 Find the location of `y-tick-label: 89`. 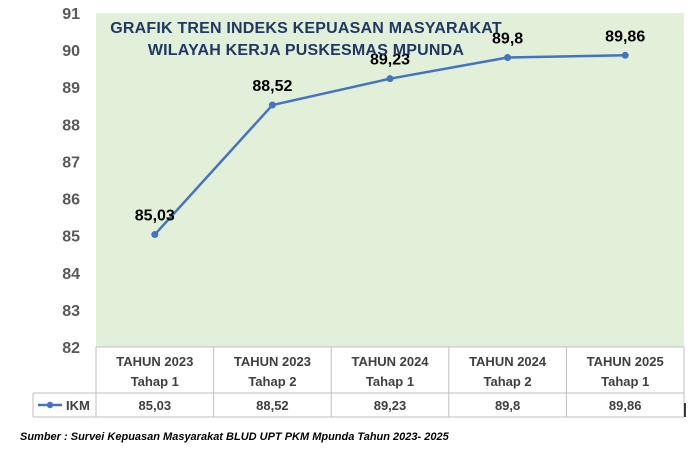

y-tick-label: 89 is located at coordinates (71, 88).